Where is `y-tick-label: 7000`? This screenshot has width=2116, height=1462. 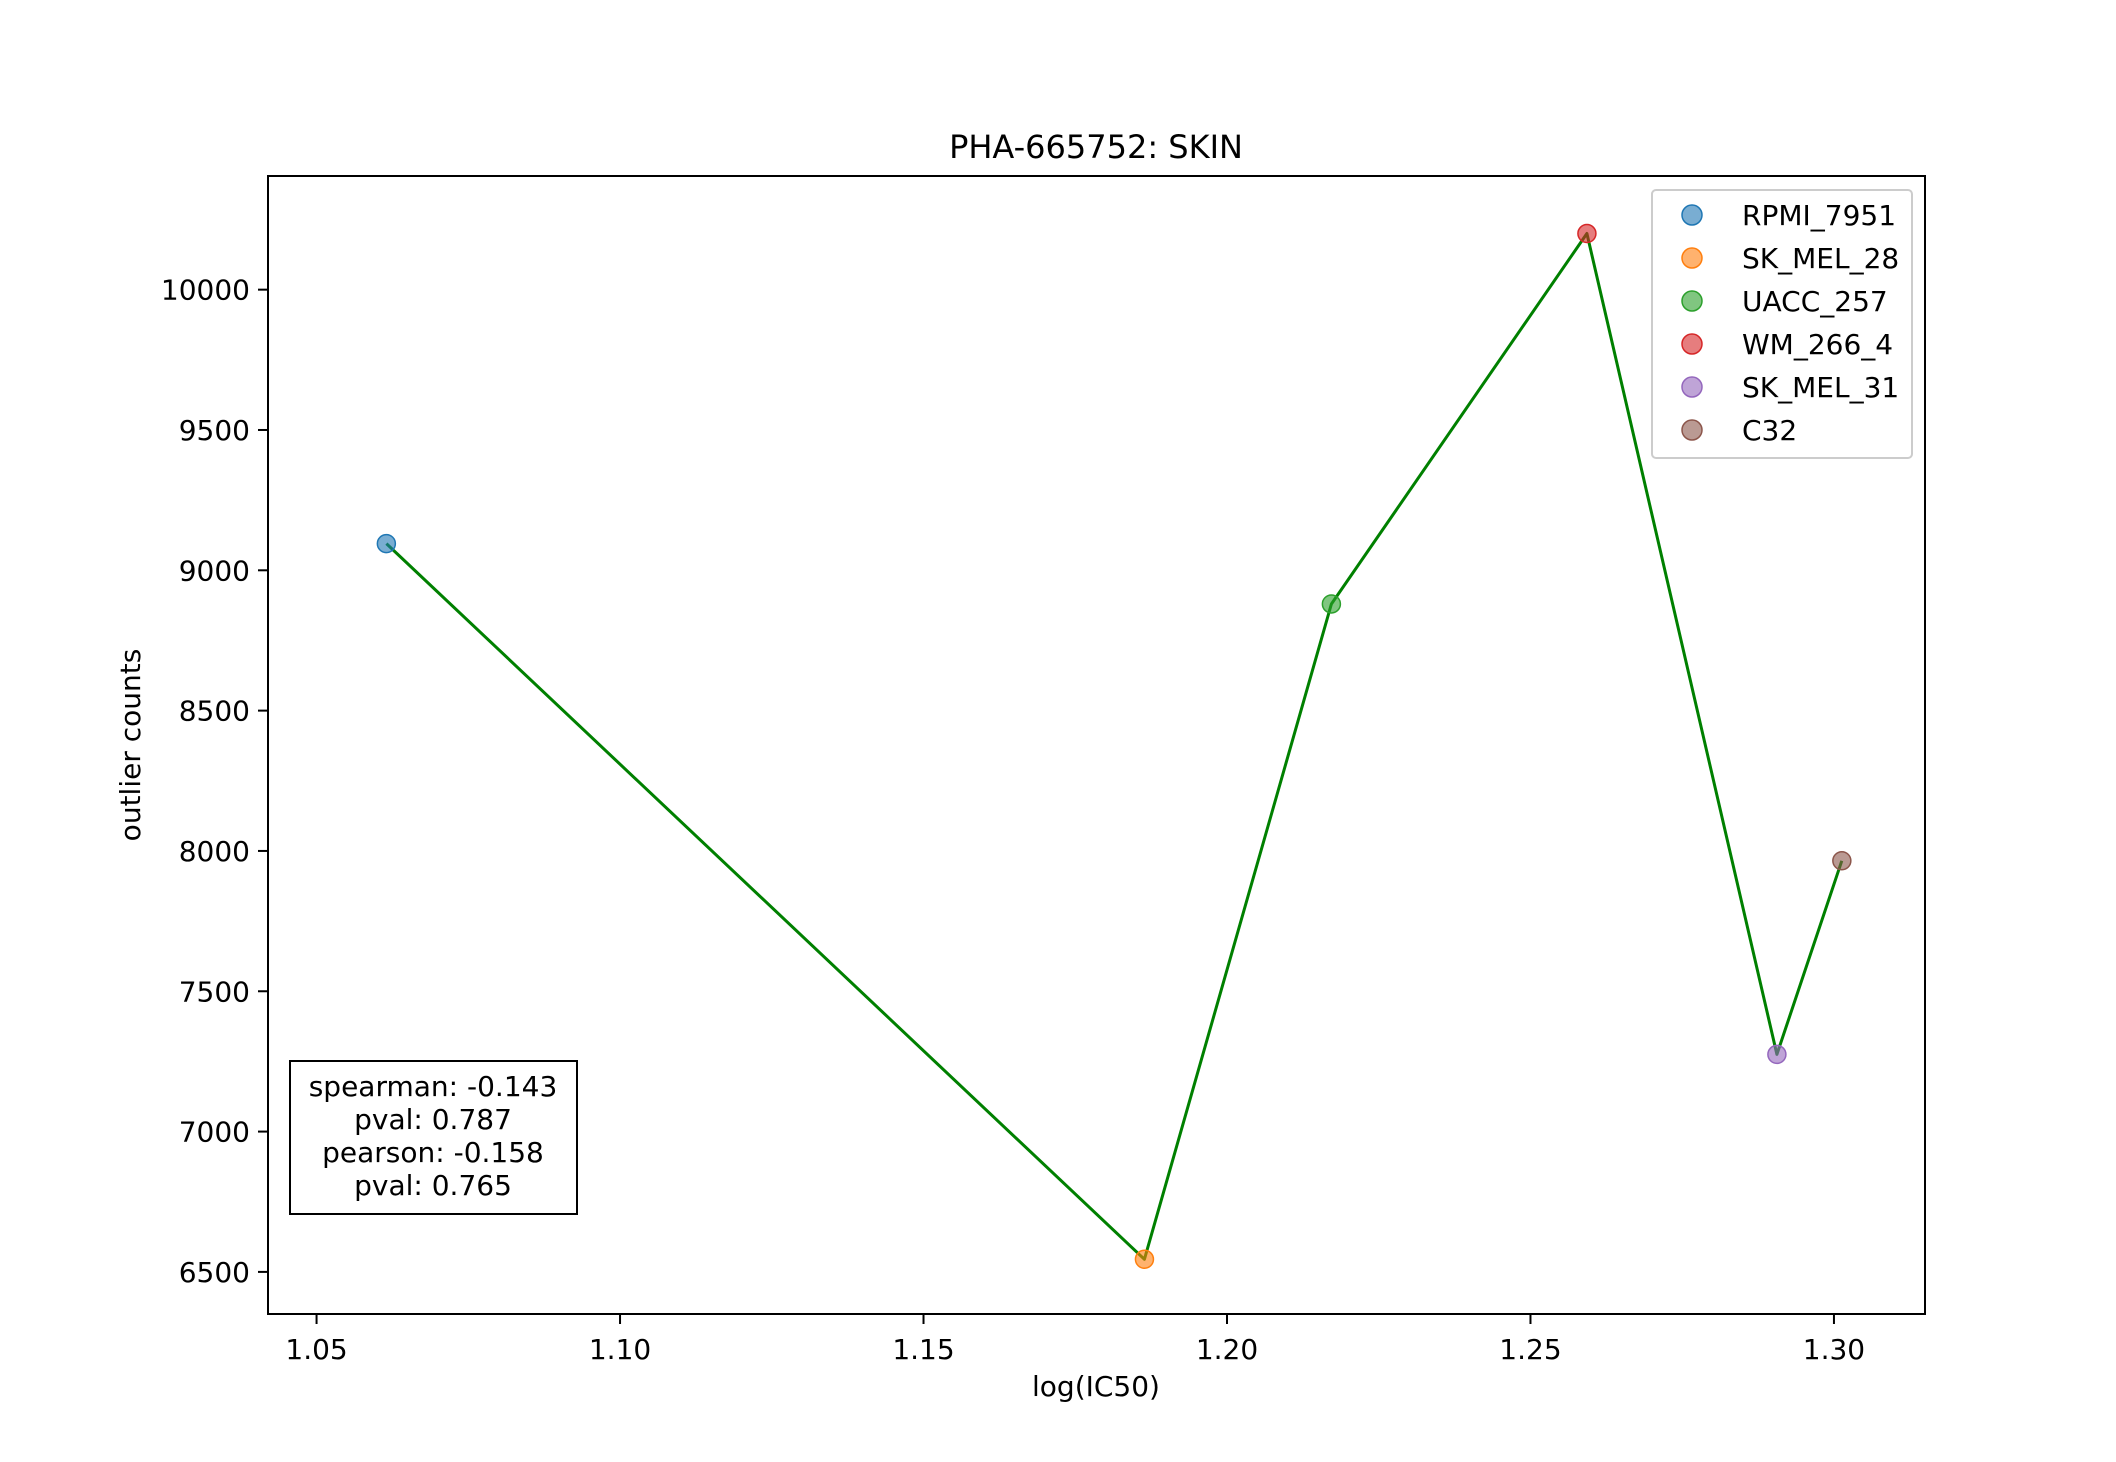 y-tick-label: 7000 is located at coordinates (214, 1132).